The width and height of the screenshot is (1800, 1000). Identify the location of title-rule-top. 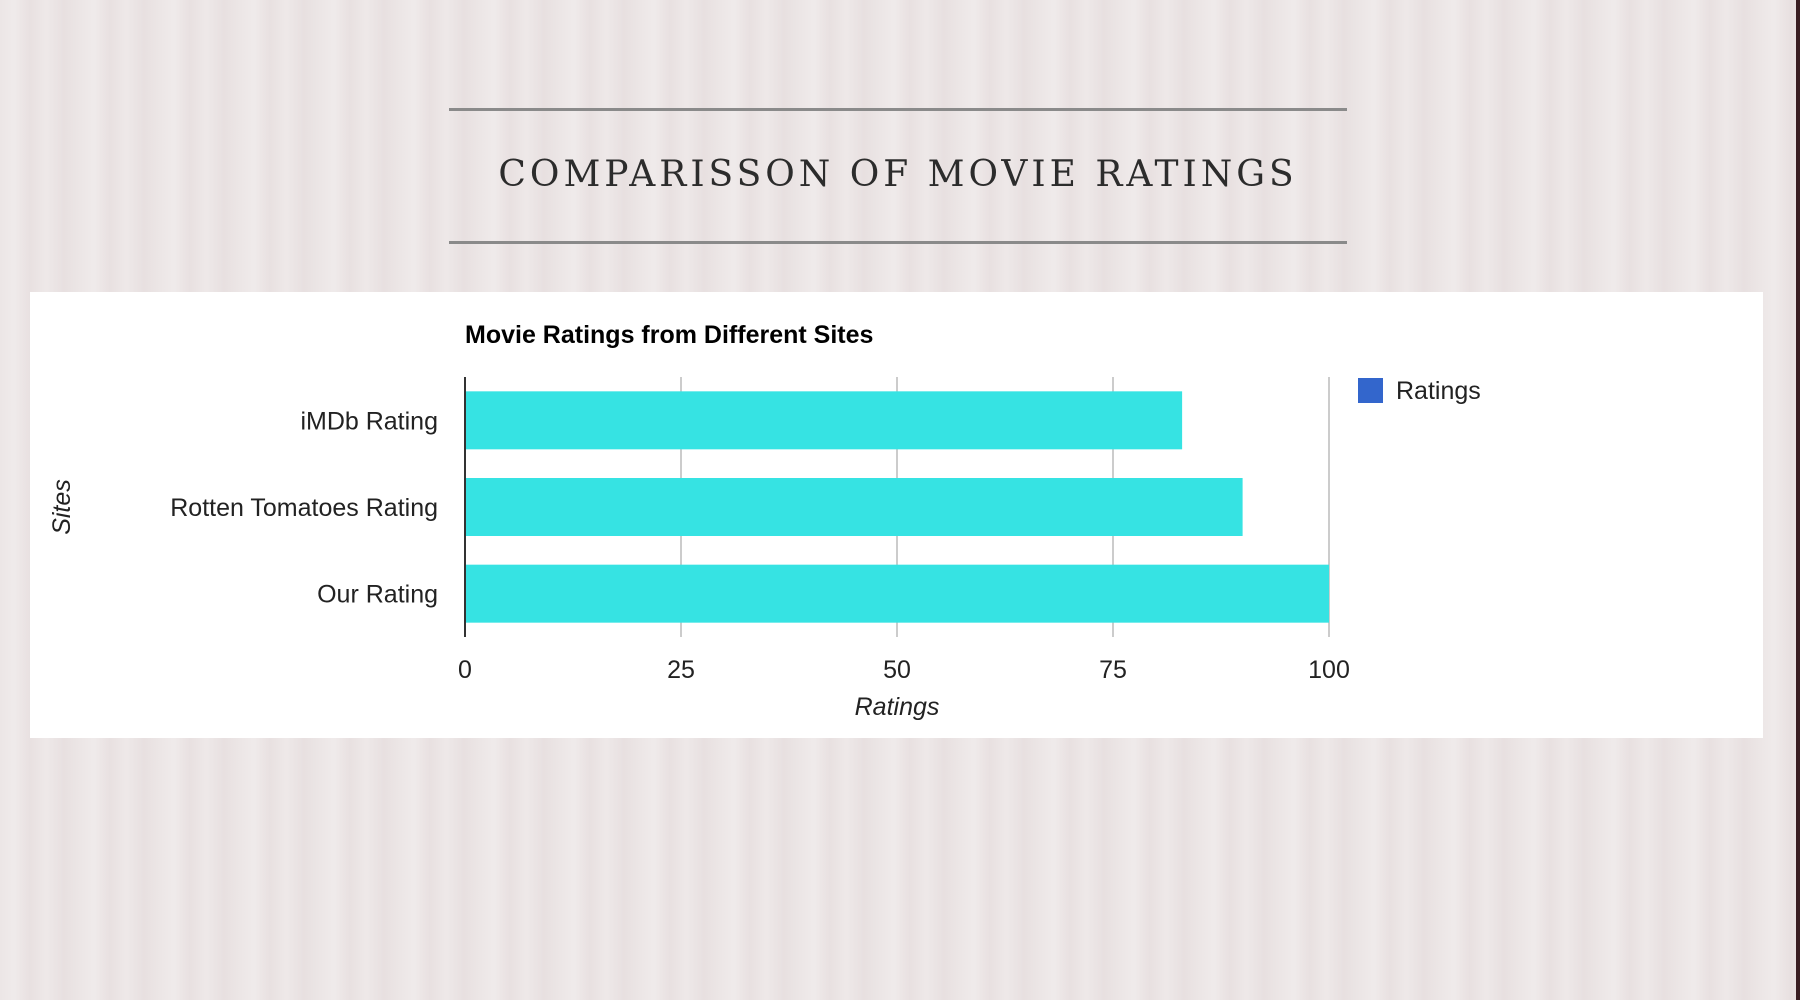
(898, 109).